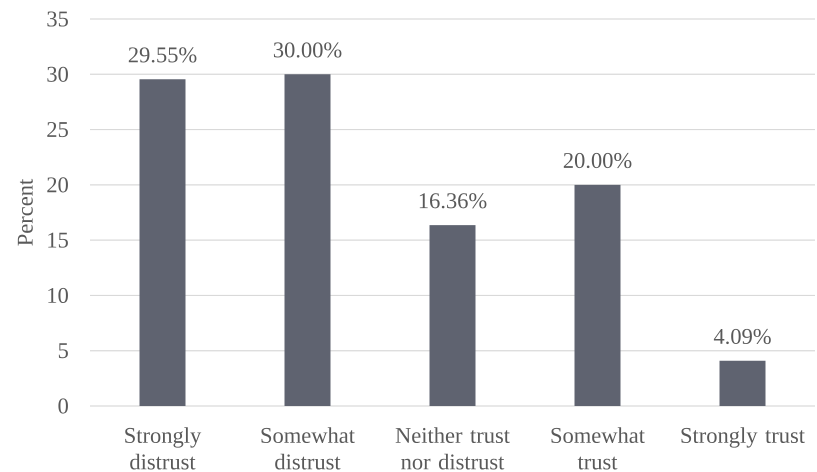 The height and width of the screenshot is (472, 817). What do you see at coordinates (57, 130) in the screenshot?
I see `y-tick-label: 25` at bounding box center [57, 130].